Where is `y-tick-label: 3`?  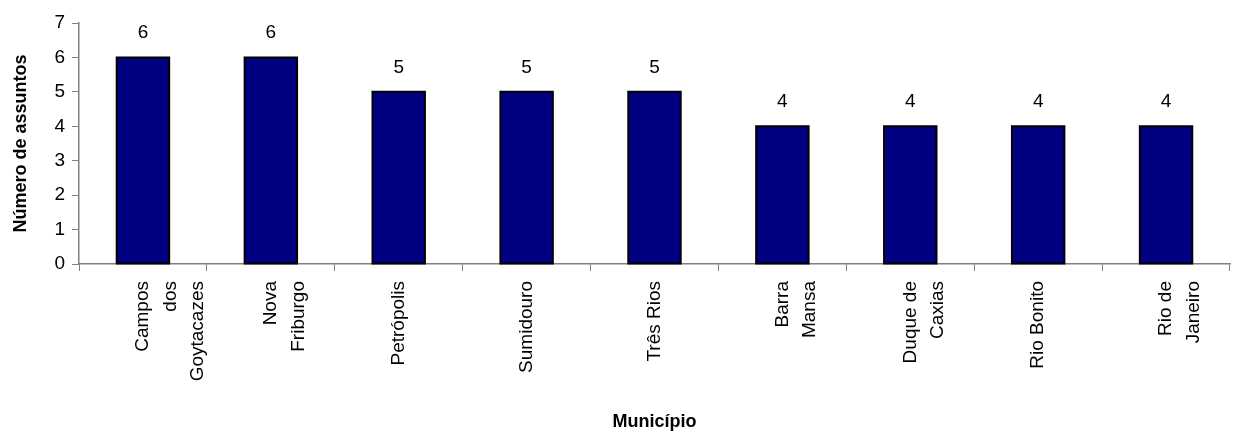 y-tick-label: 3 is located at coordinates (59, 159).